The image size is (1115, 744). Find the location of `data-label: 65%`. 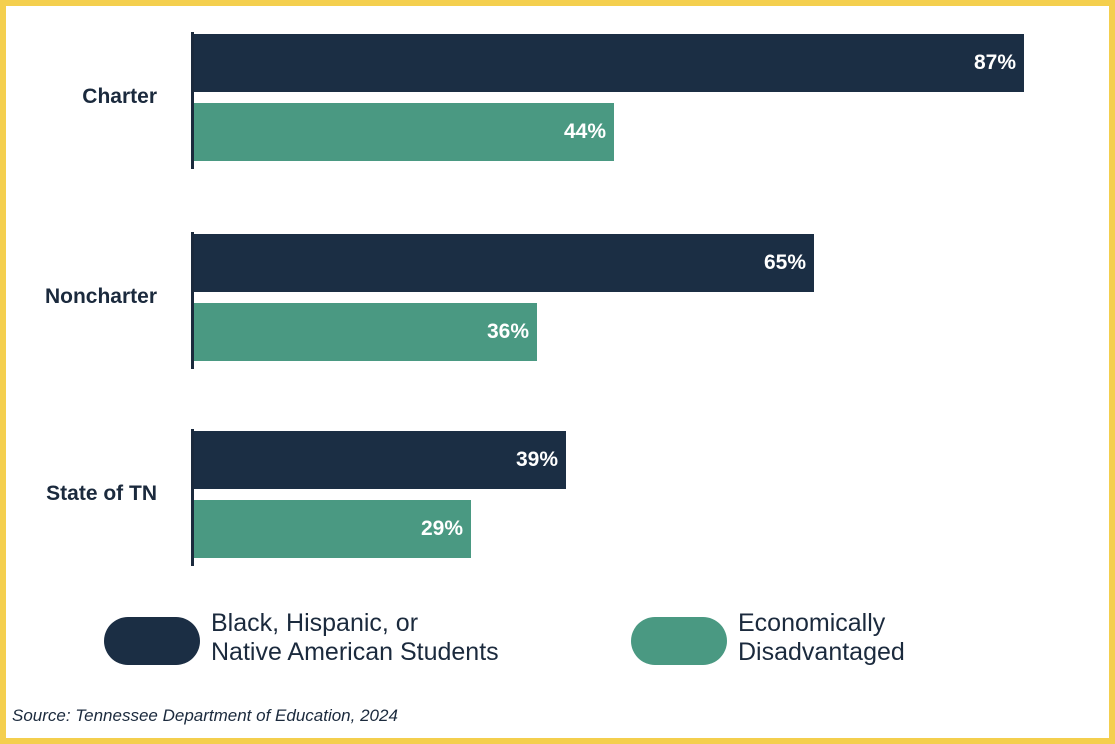

data-label: 65% is located at coordinates (784, 262).